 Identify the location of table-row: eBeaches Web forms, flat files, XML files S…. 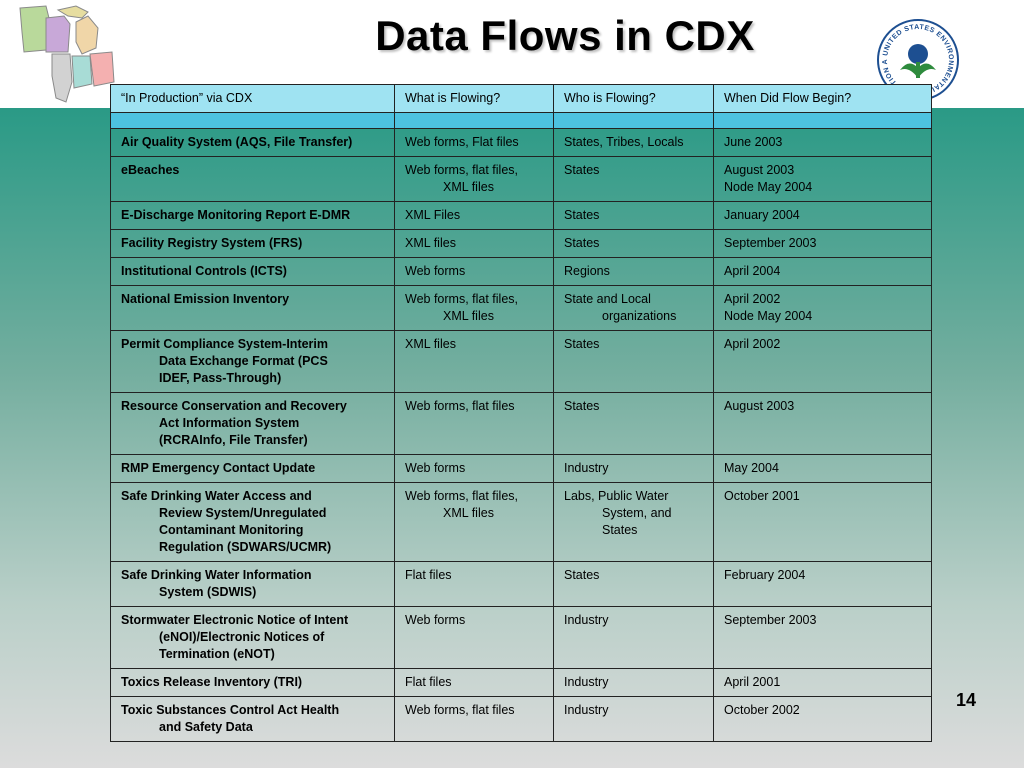
(521, 179).